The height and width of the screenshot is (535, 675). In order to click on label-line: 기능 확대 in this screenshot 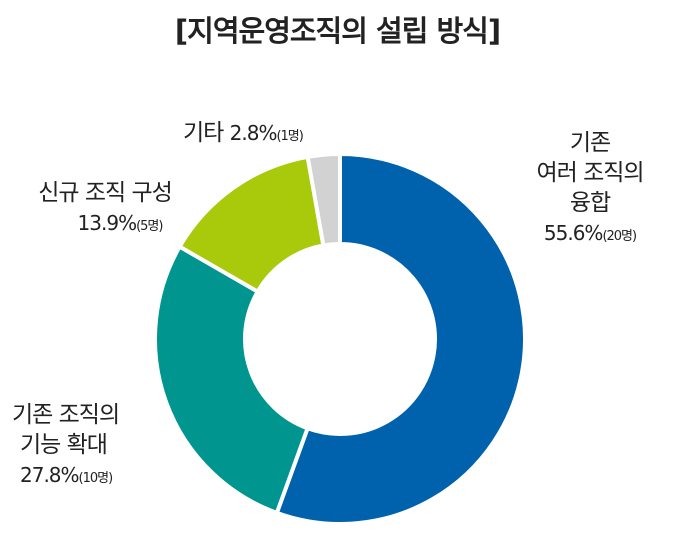, I will do `click(64, 445)`.